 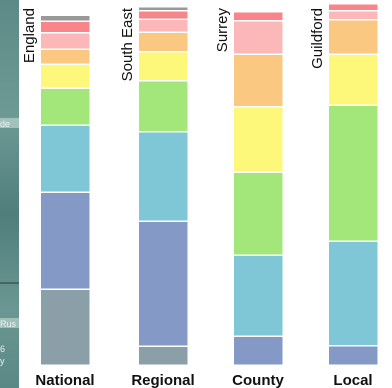 I want to click on bar-label: England, so click(x=29, y=35).